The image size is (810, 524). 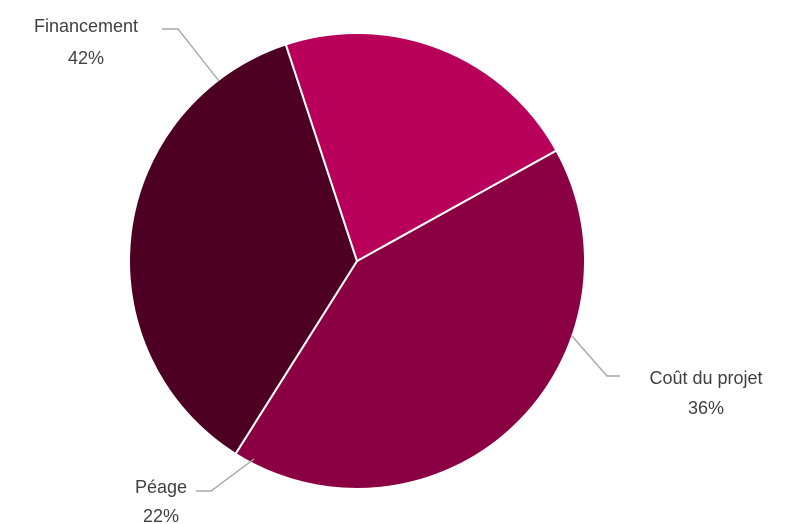 I want to click on leader-line-financement, so click(x=191, y=55).